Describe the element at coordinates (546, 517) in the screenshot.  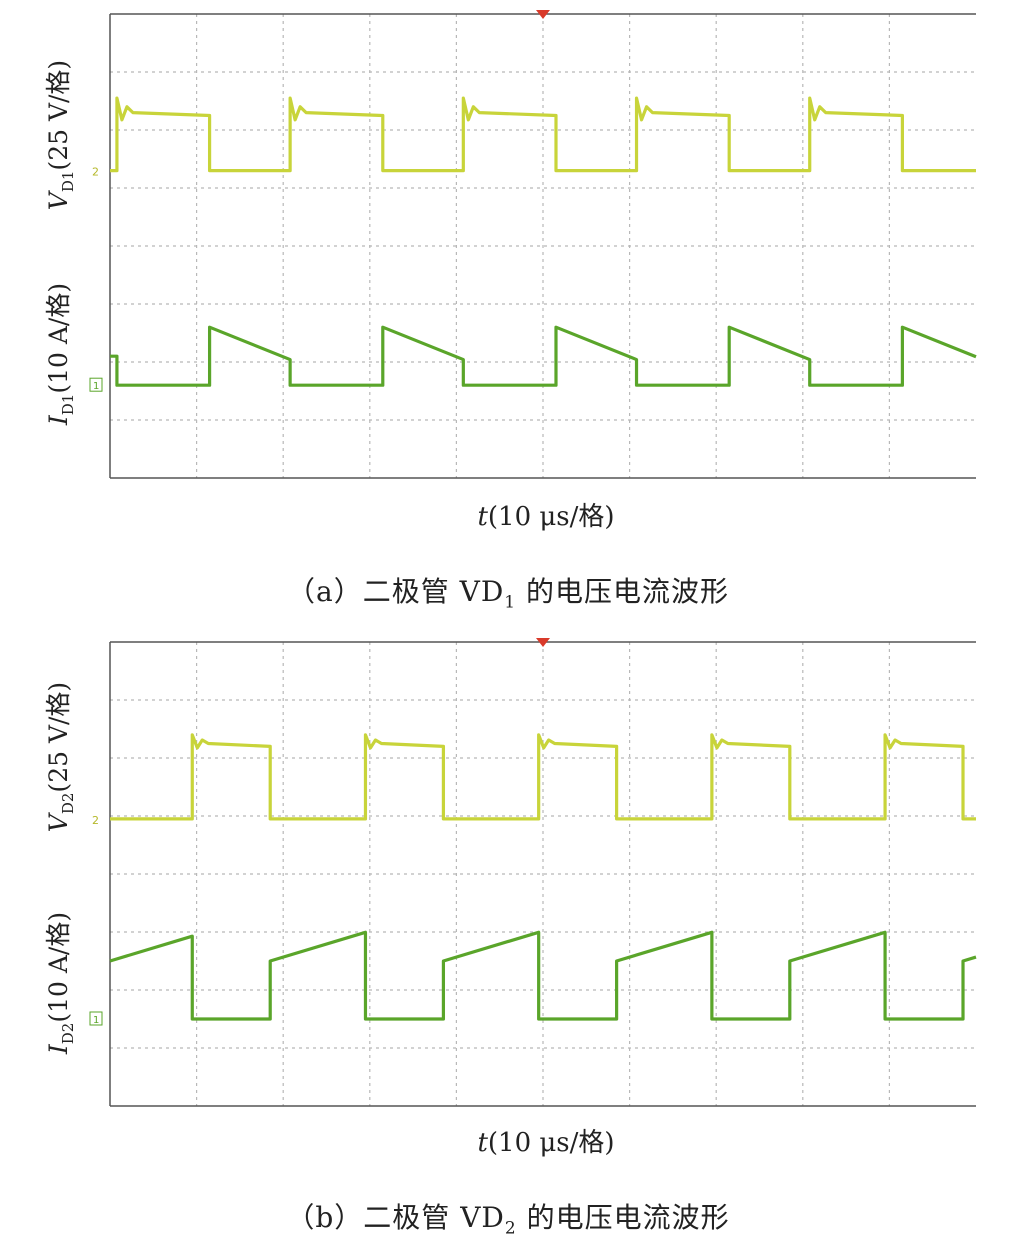
I see `x-label-a: t(10 μs/格)` at that location.